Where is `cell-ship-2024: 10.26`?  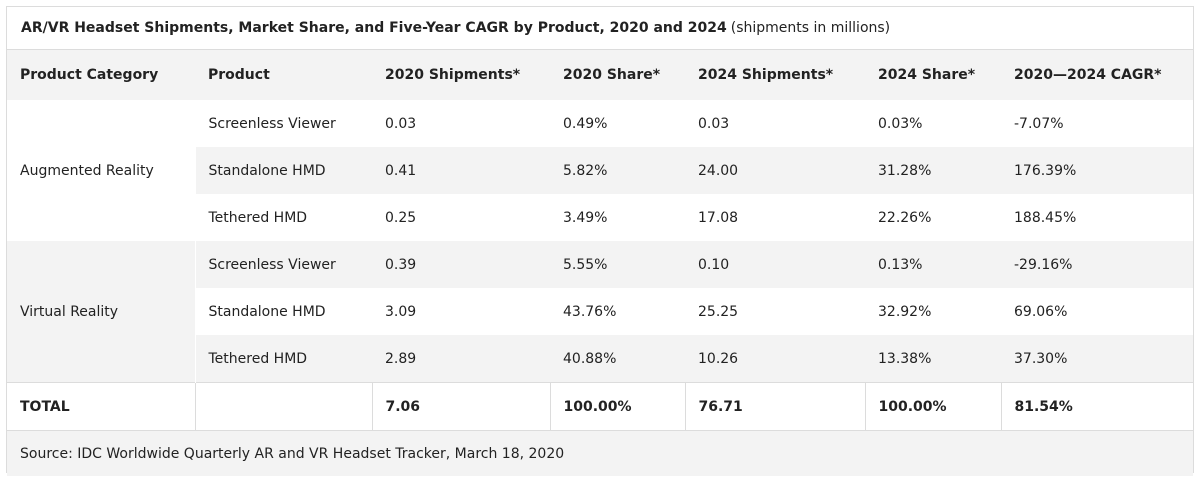
cell-ship-2024: 10.26 is located at coordinates (775, 359).